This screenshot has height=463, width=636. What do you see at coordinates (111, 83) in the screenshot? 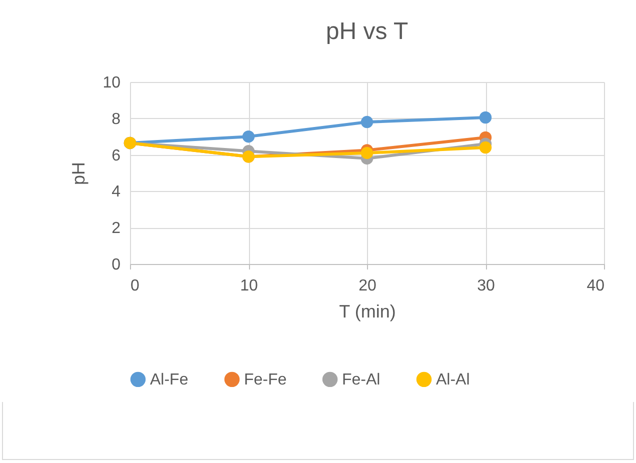
I see `y-tick-label: 10` at bounding box center [111, 83].